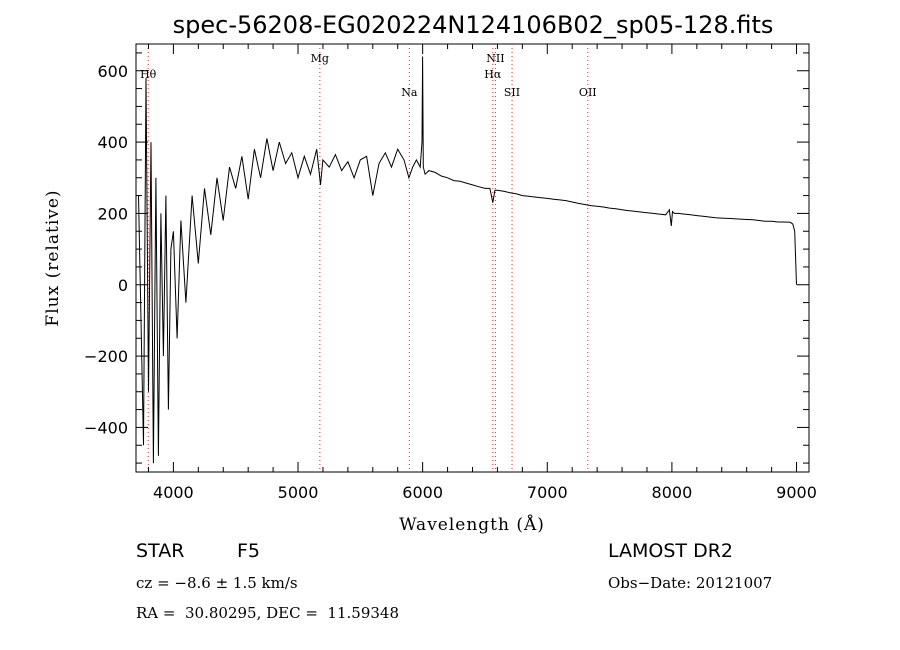  What do you see at coordinates (112, 142) in the screenshot?
I see `y-tick-label: 400` at bounding box center [112, 142].